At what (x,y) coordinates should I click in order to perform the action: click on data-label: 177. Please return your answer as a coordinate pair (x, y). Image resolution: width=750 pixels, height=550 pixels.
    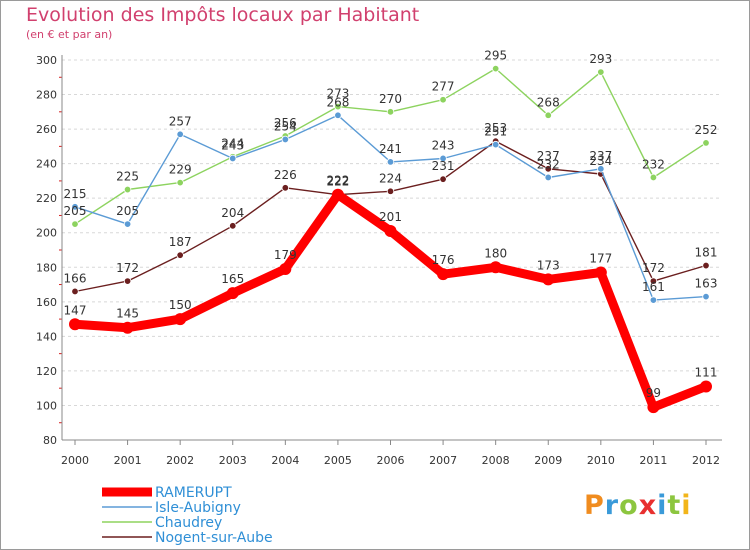
    Looking at the image, I should click on (600, 258).